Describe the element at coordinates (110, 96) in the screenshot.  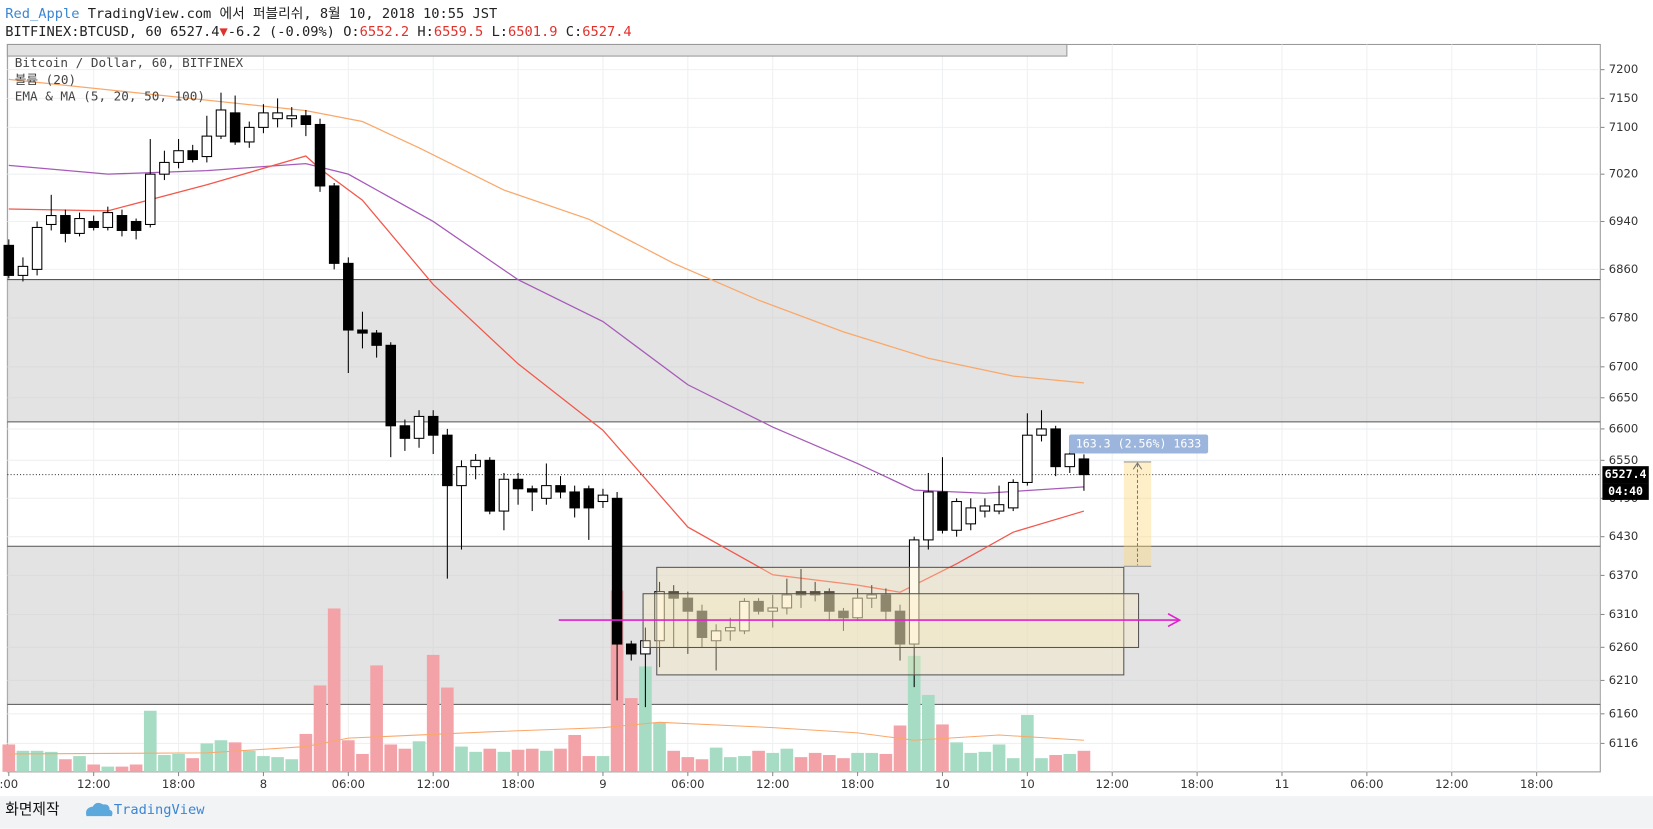
I see `indicator-label: EMA & MA (5, 20, 50, 100)` at that location.